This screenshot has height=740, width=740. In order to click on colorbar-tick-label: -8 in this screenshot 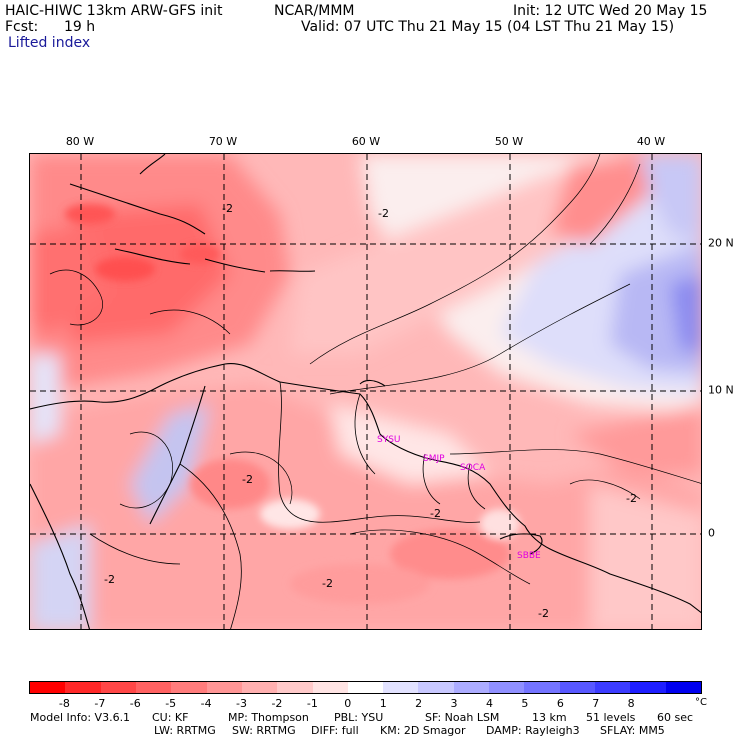, I will do `click(64, 703)`.